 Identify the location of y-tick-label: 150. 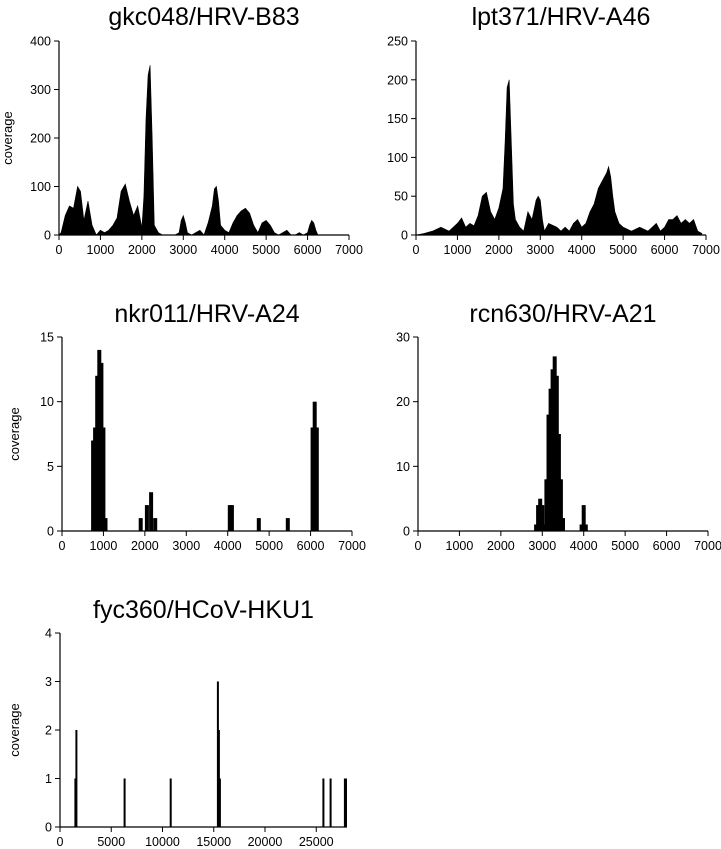
(397, 119).